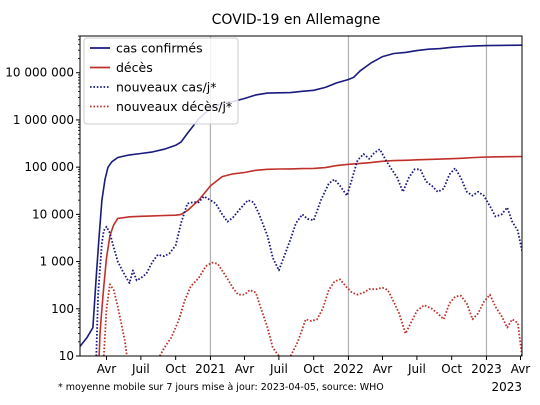 The height and width of the screenshot is (405, 540). I want to click on legend-label-2: nouveaux cas/j*, so click(166, 87).